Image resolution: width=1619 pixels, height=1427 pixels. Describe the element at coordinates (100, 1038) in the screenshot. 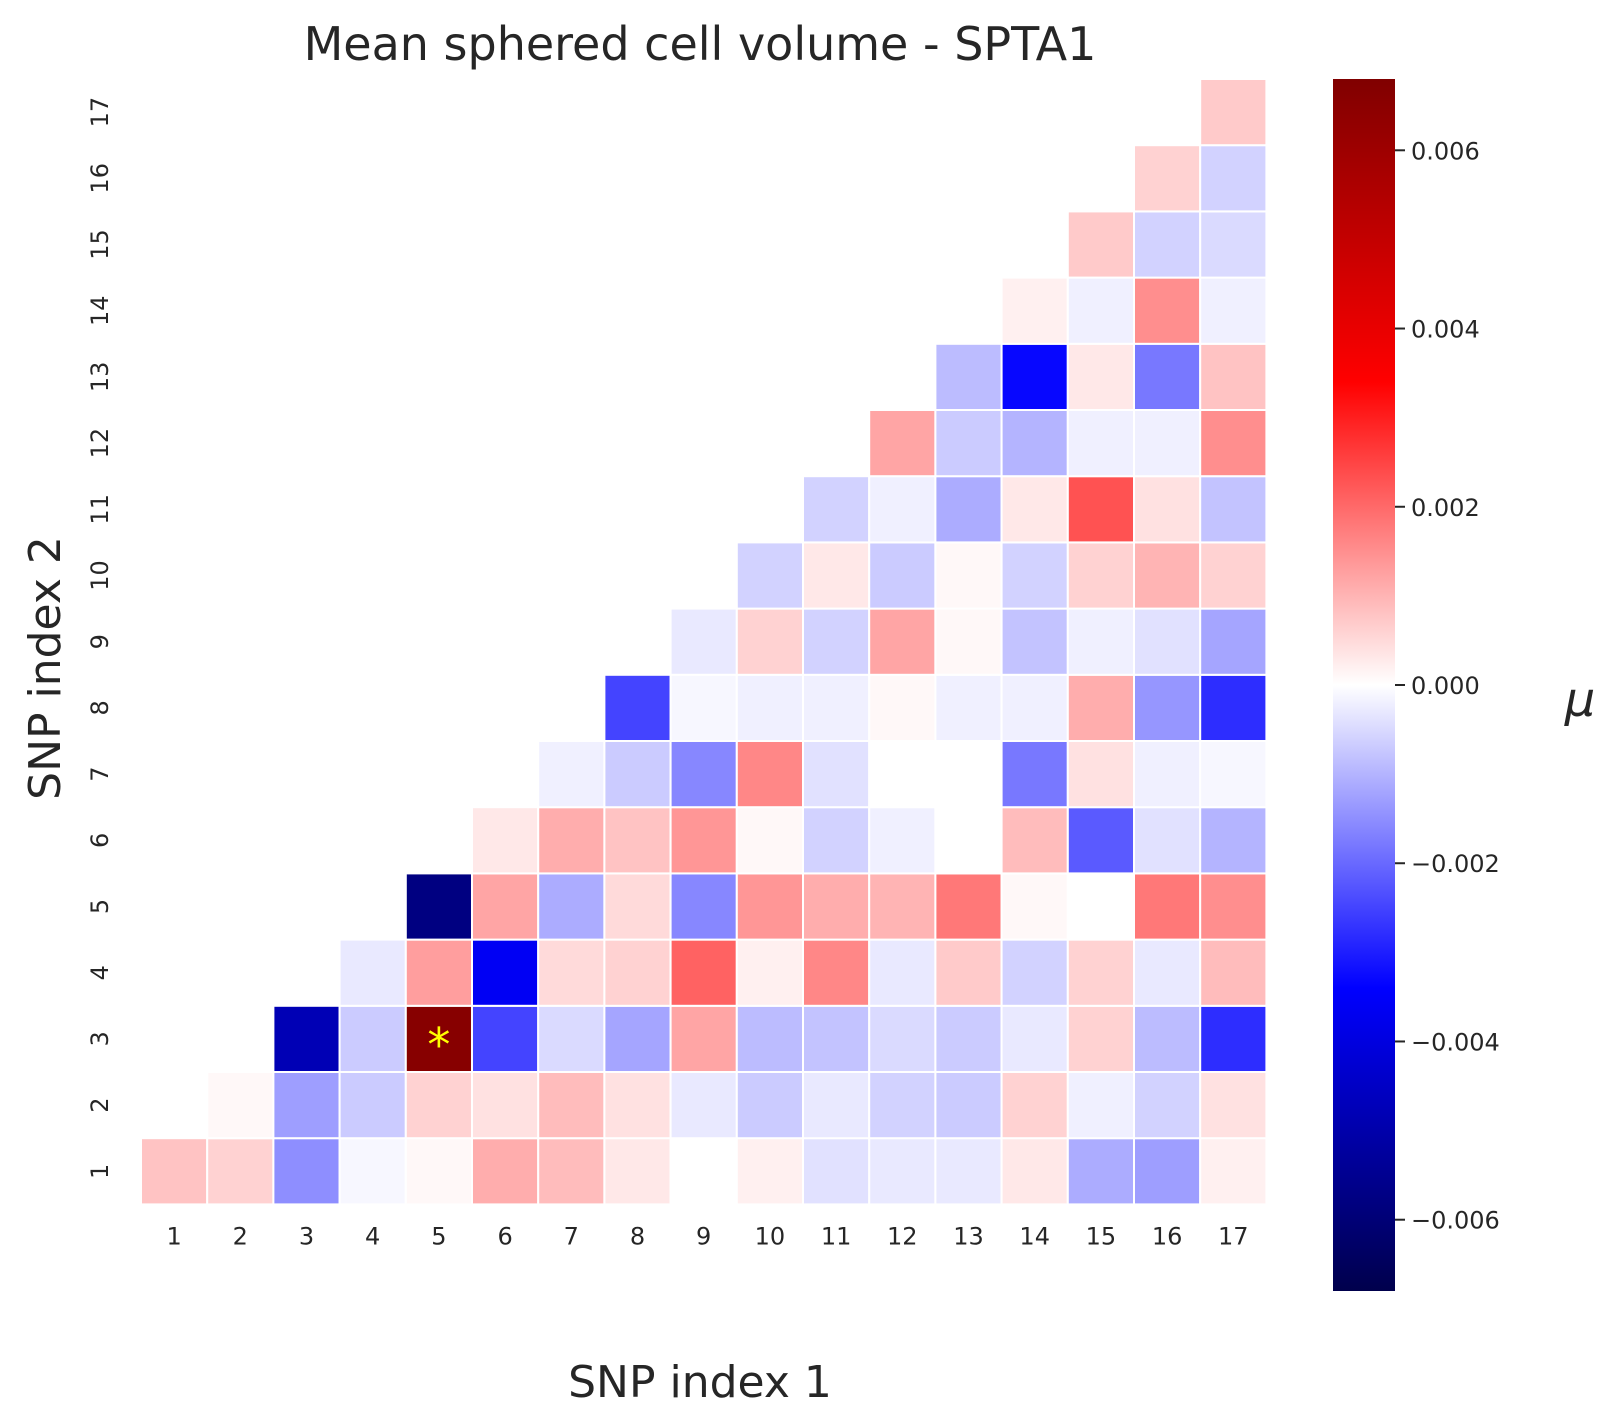

I see `y-tick-label-3: 3` at that location.